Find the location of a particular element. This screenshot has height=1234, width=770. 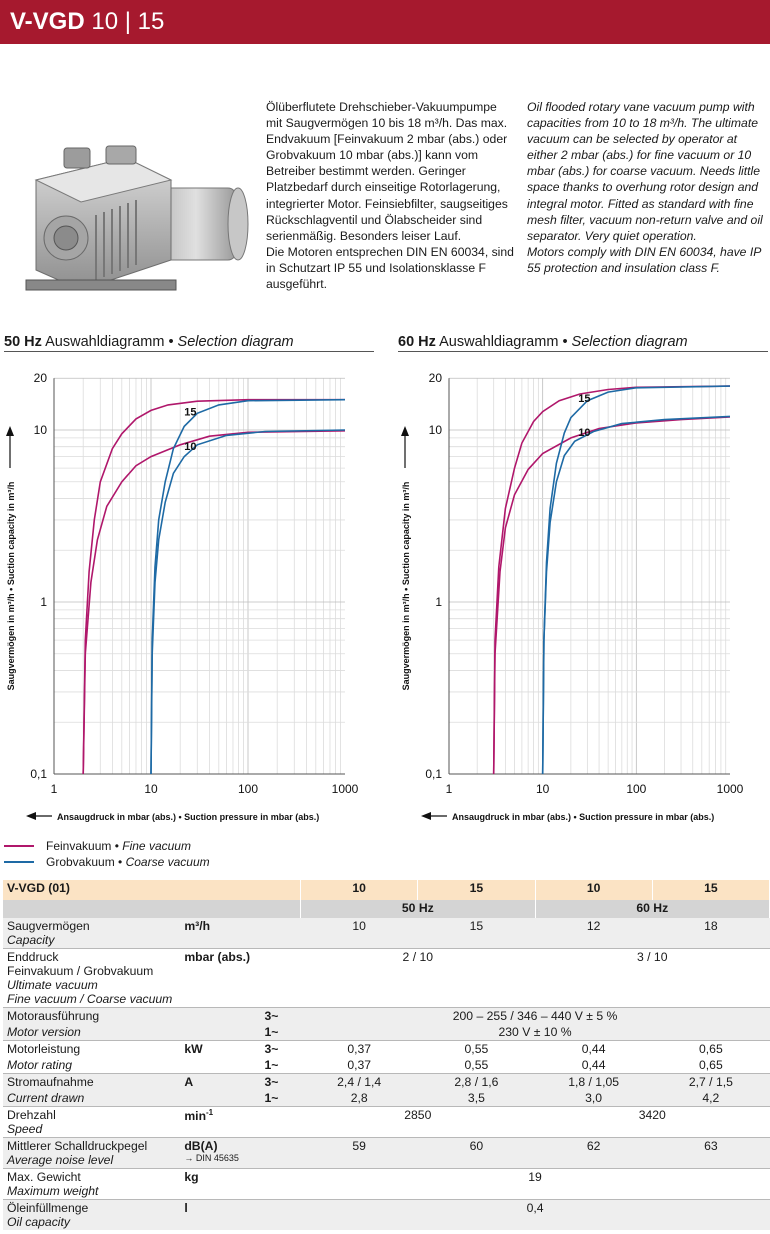

row-label-de: Max. Gewicht is located at coordinates (44, 1177).